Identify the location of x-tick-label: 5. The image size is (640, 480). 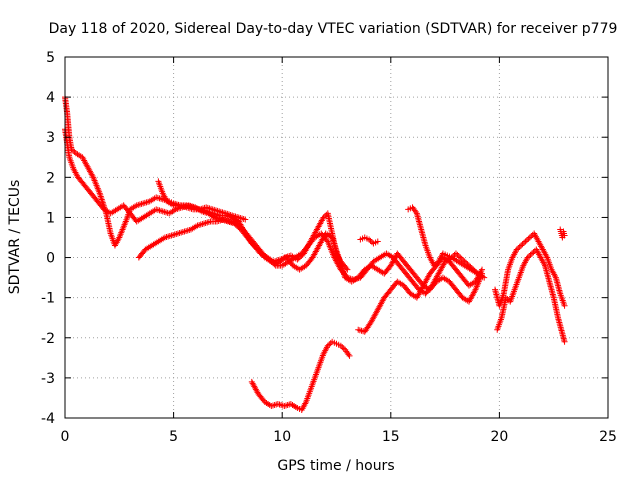
(173, 437).